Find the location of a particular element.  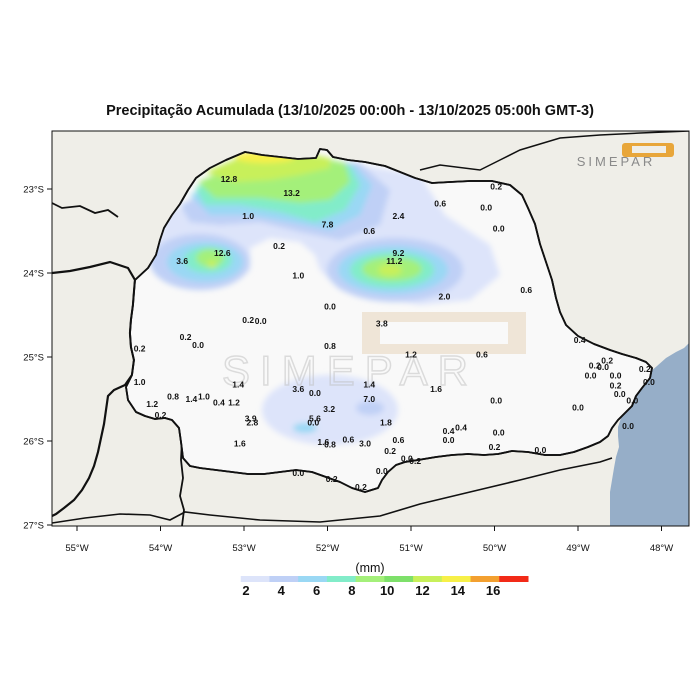

x-tick-label: 53°W is located at coordinates (243, 548).